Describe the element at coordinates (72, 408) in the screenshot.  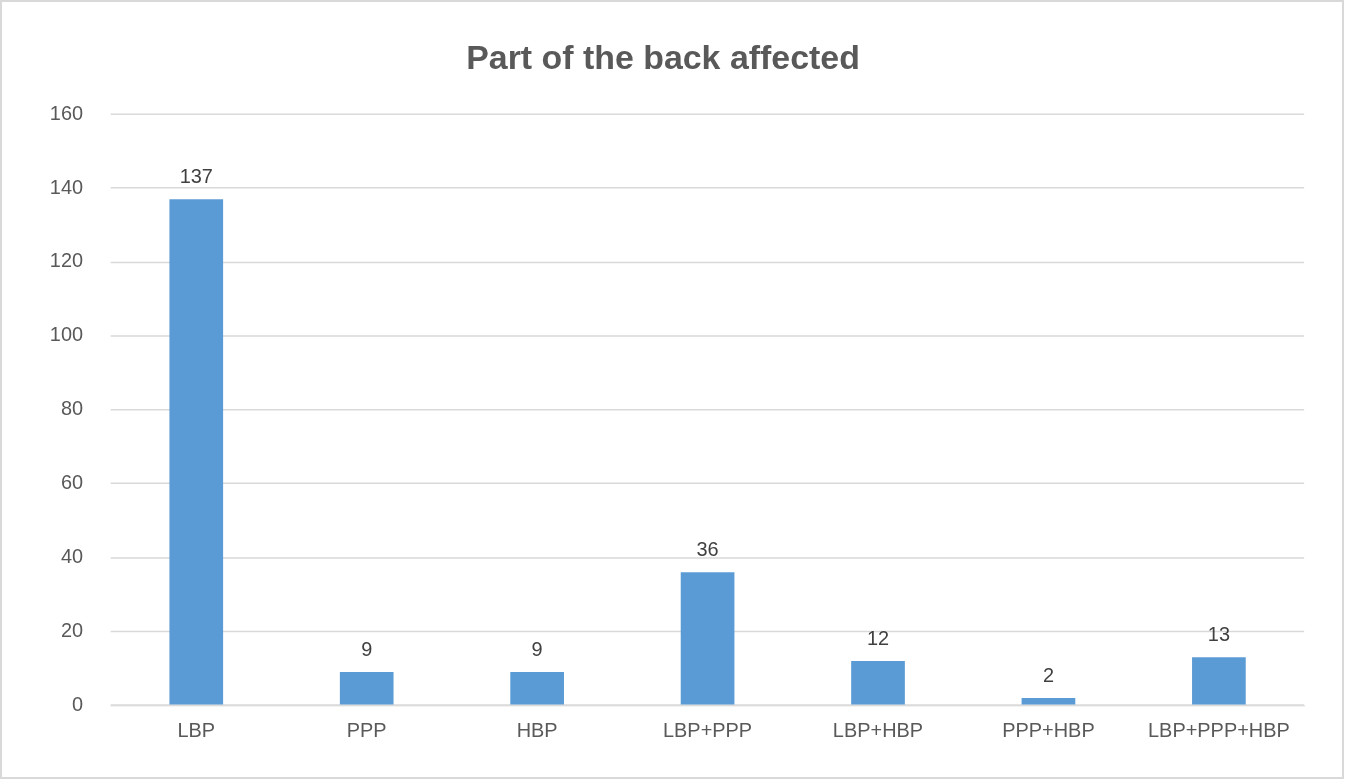
I see `y-tick-label: 80` at that location.